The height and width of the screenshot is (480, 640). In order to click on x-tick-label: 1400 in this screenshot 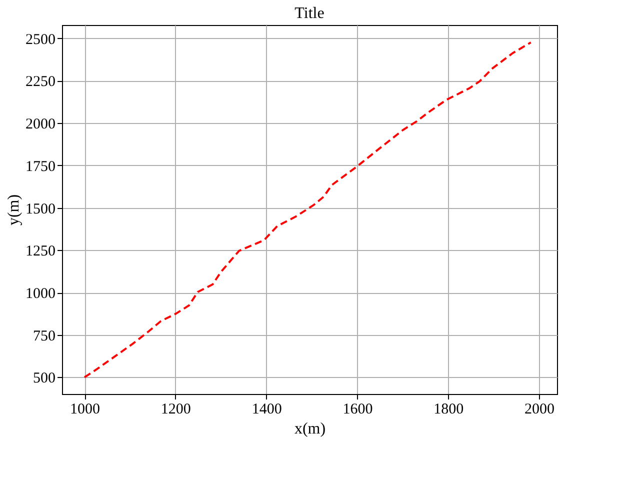, I will do `click(267, 410)`.